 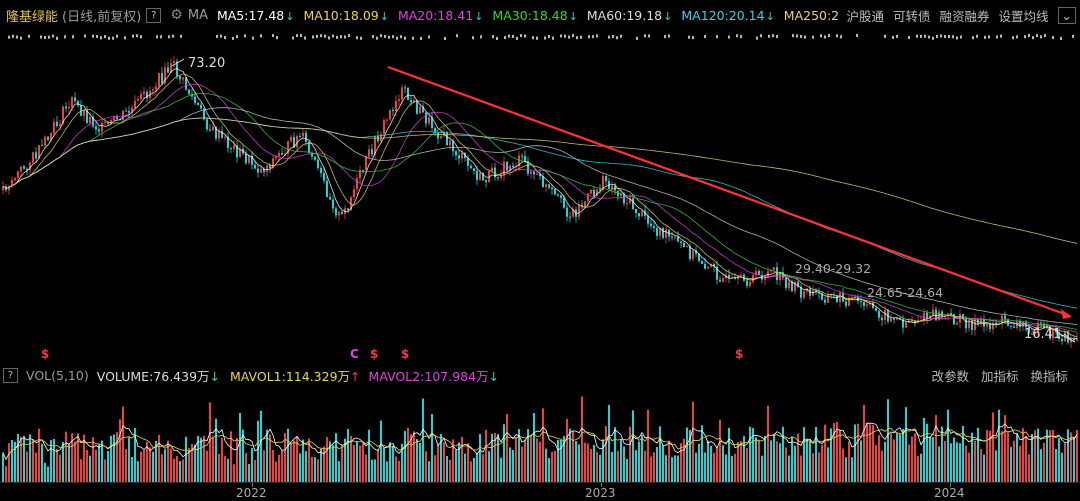 What do you see at coordinates (1066, 15) in the screenshot?
I see `expand-chevron-icon: ⌄` at bounding box center [1066, 15].